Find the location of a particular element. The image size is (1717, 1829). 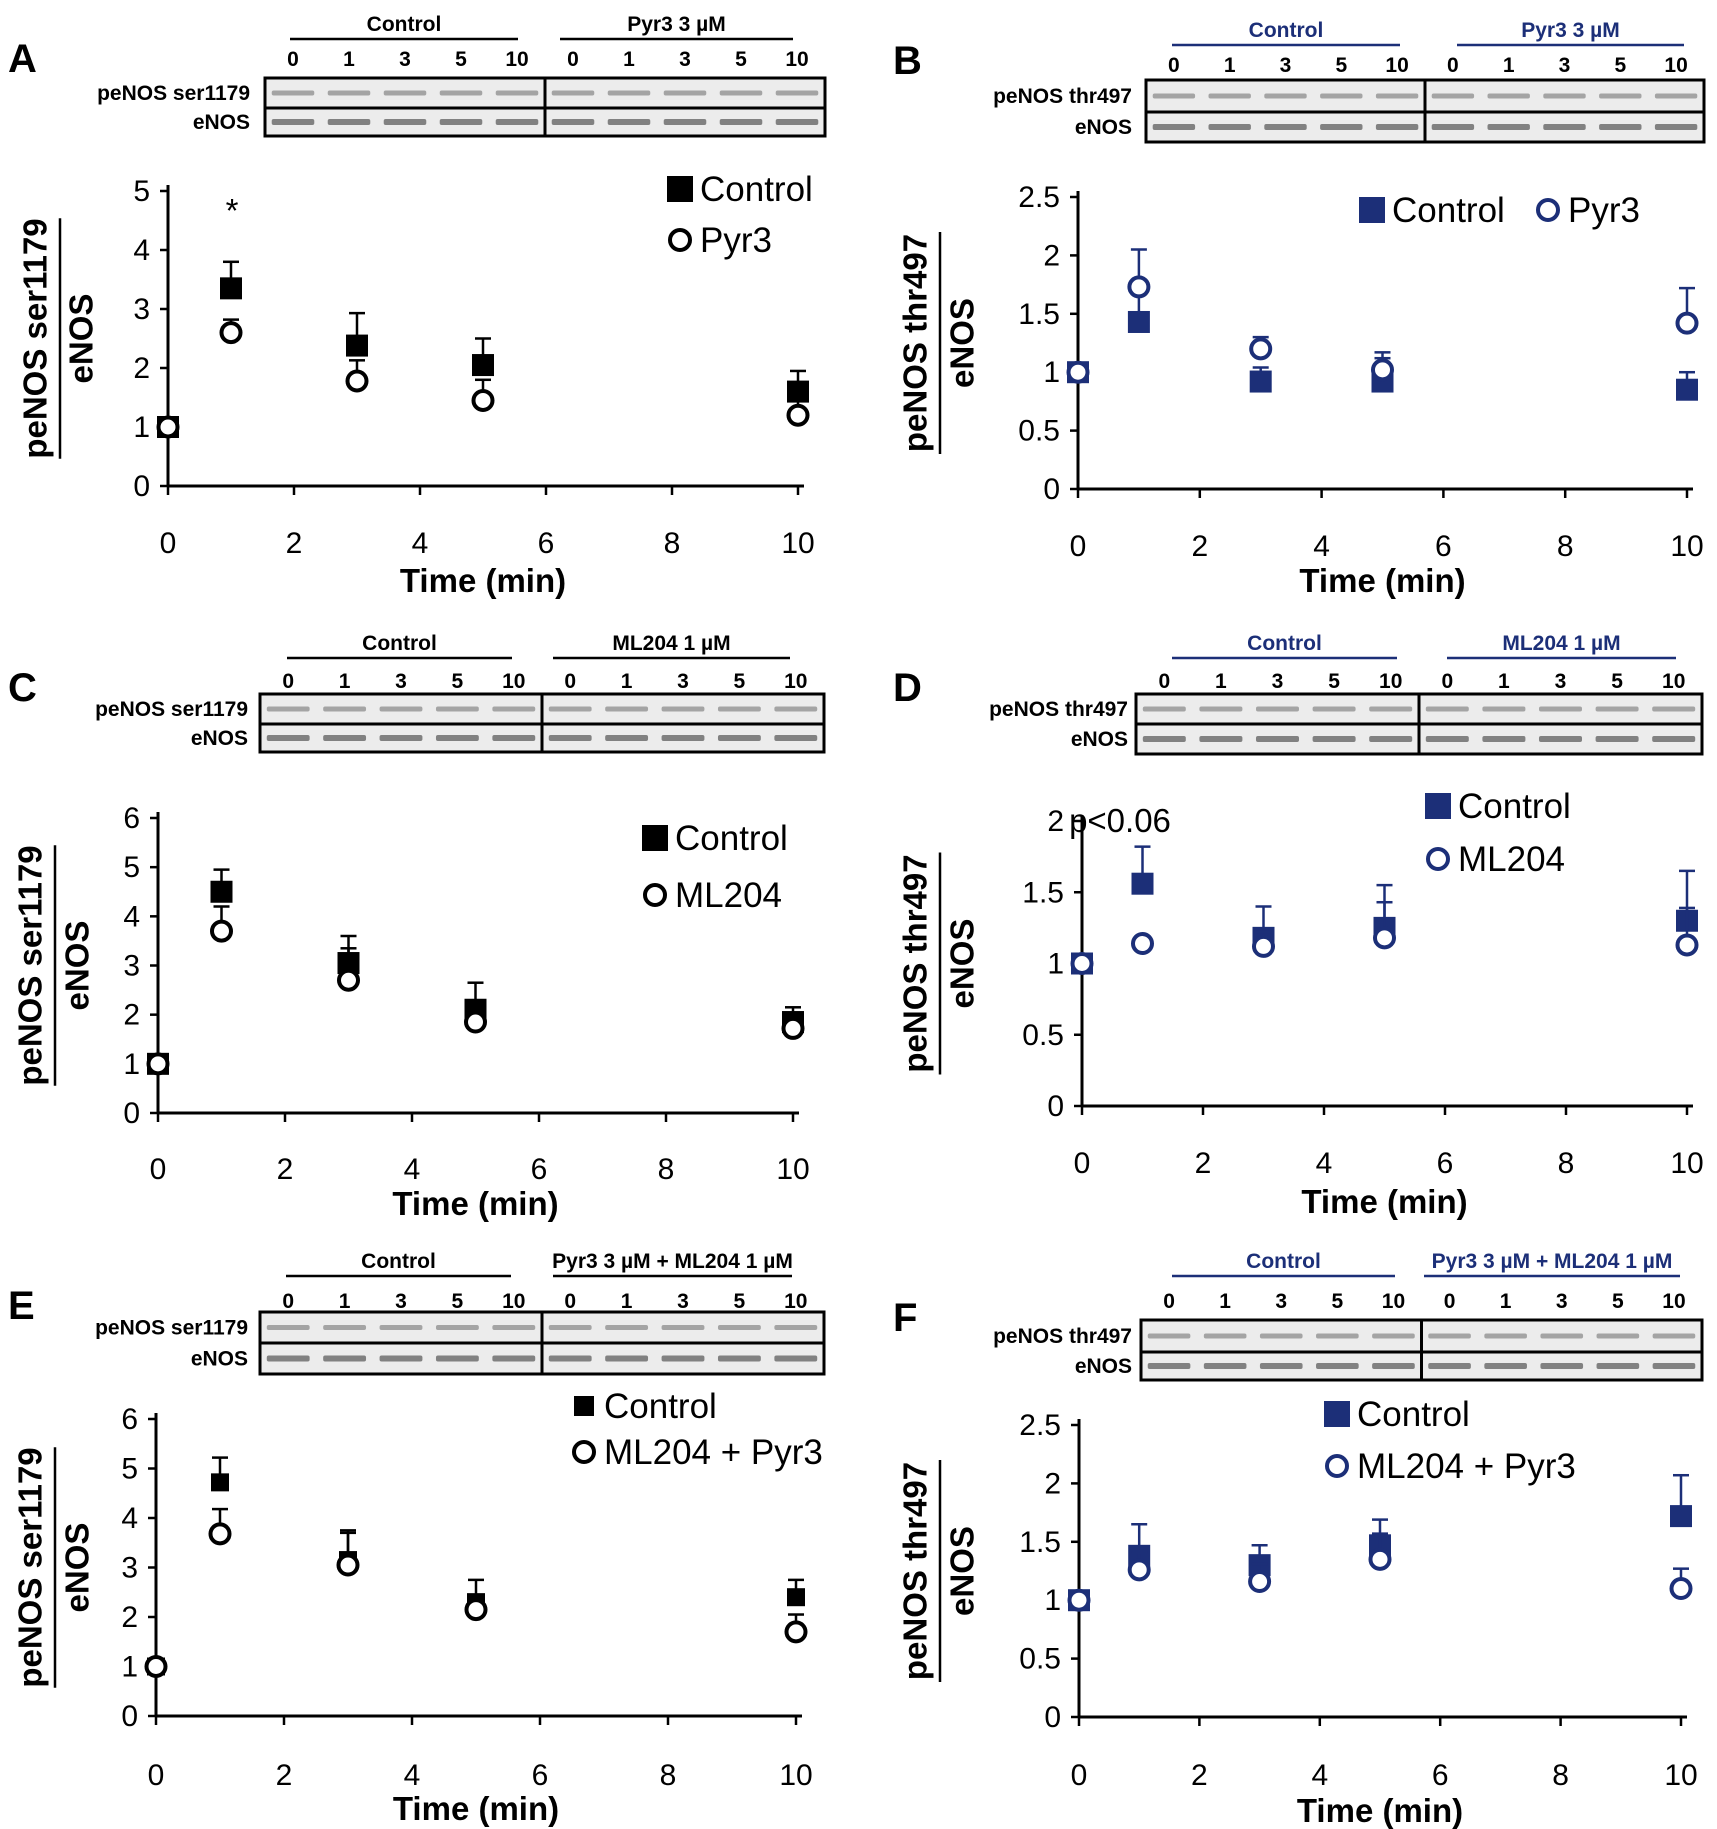

y-tick-label: 0 is located at coordinates (141, 486).